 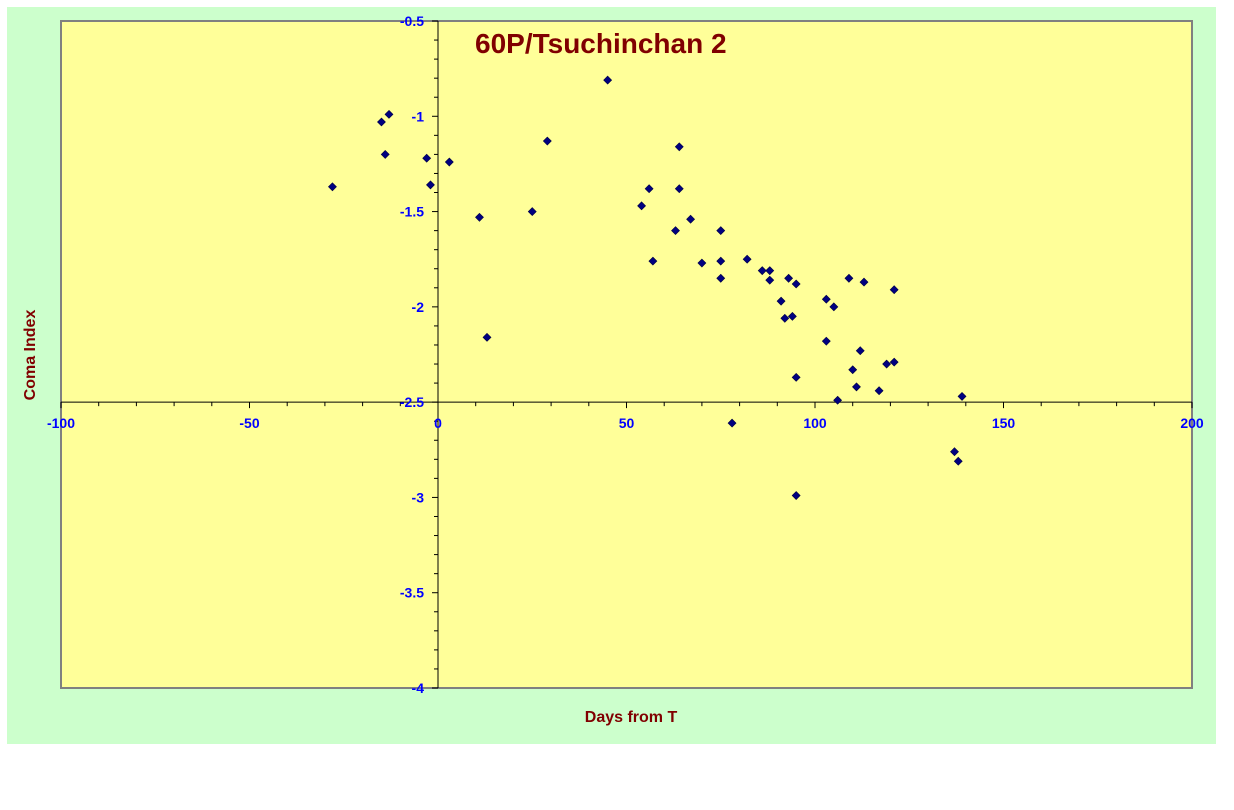 I want to click on chart-title: 60P/Tsuchinchan 2, so click(x=601, y=43).